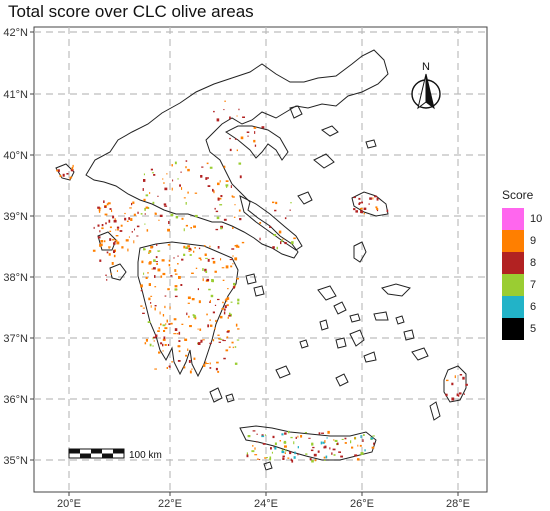 The height and width of the screenshot is (511, 550). Describe the element at coordinates (533, 241) in the screenshot. I see `legend-label: 9` at that location.